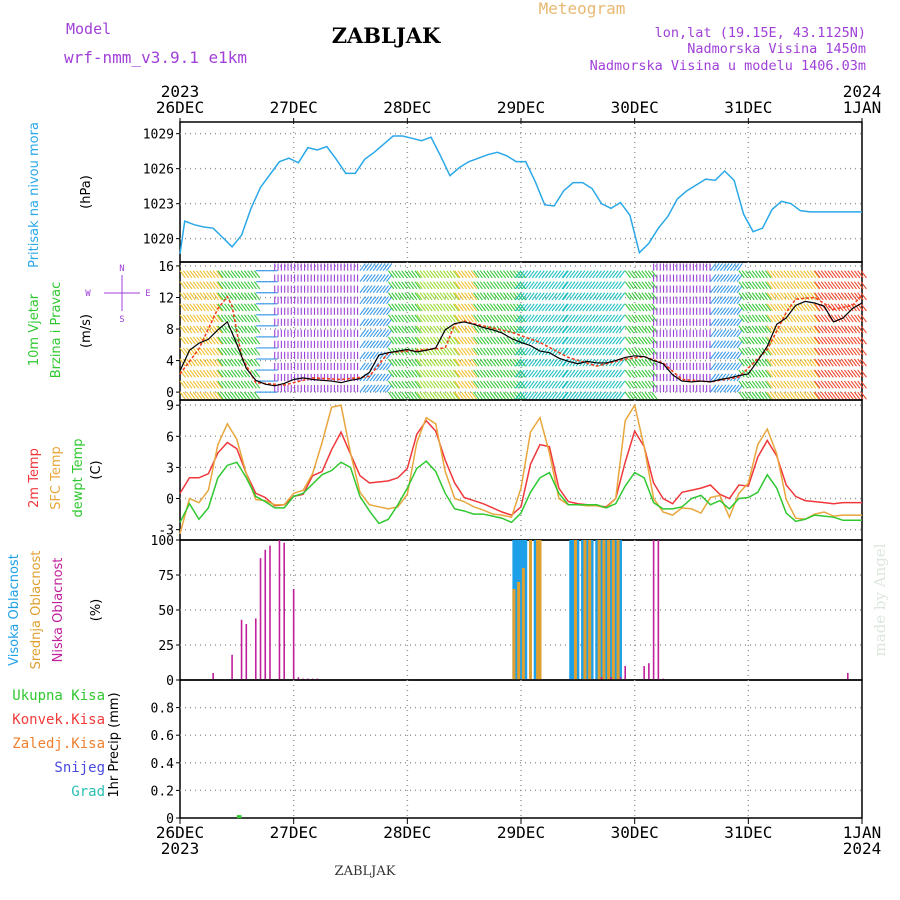 This screenshot has width=900, height=900. I want to click on bottom-day-label: 29DEC, so click(521, 832).